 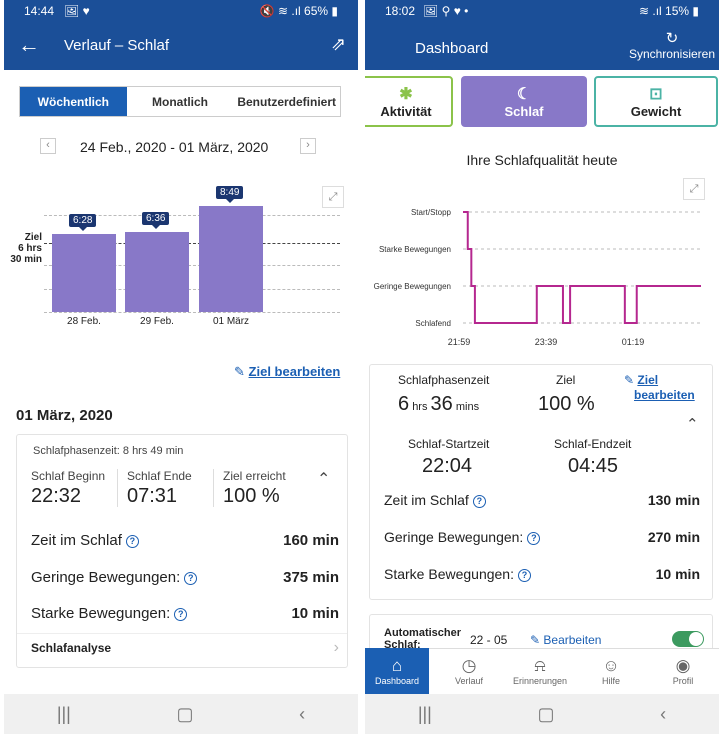 I want to click on nav-history: ◷ Verlauf, so click(x=469, y=671).